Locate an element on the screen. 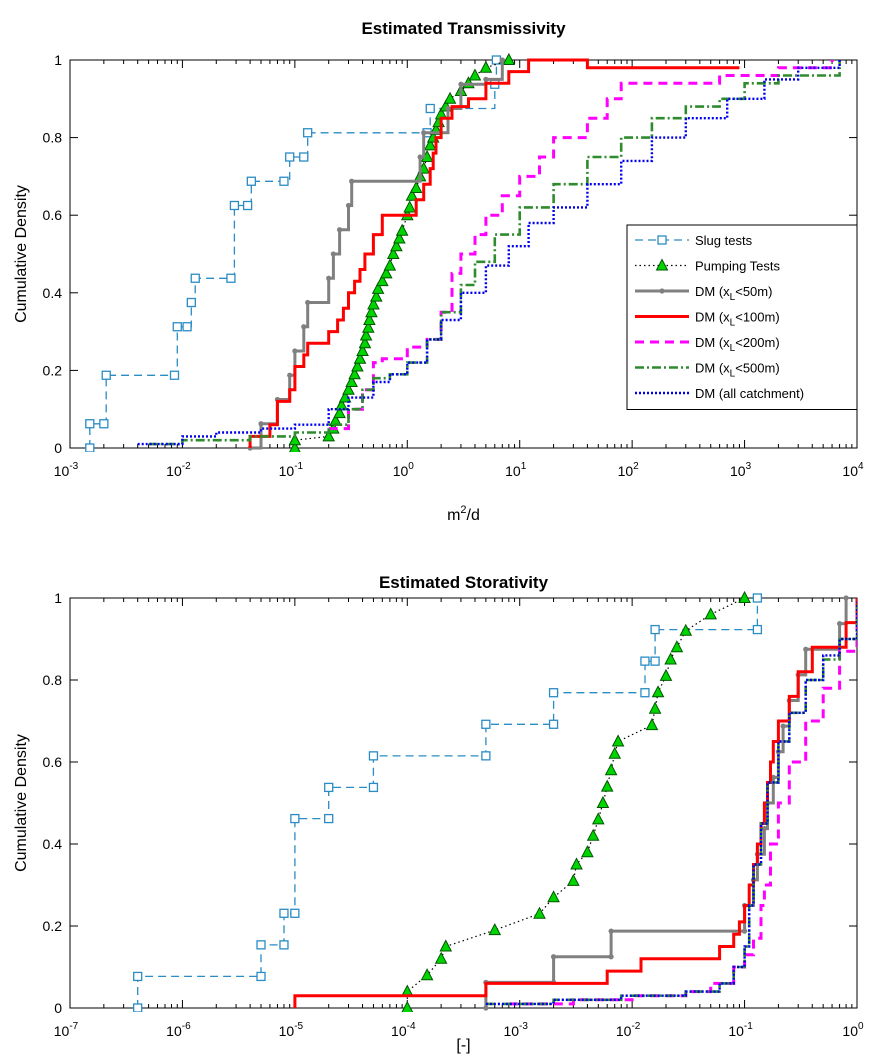 The image size is (878, 1057). x-tick-label: 10³ is located at coordinates (741, 470).